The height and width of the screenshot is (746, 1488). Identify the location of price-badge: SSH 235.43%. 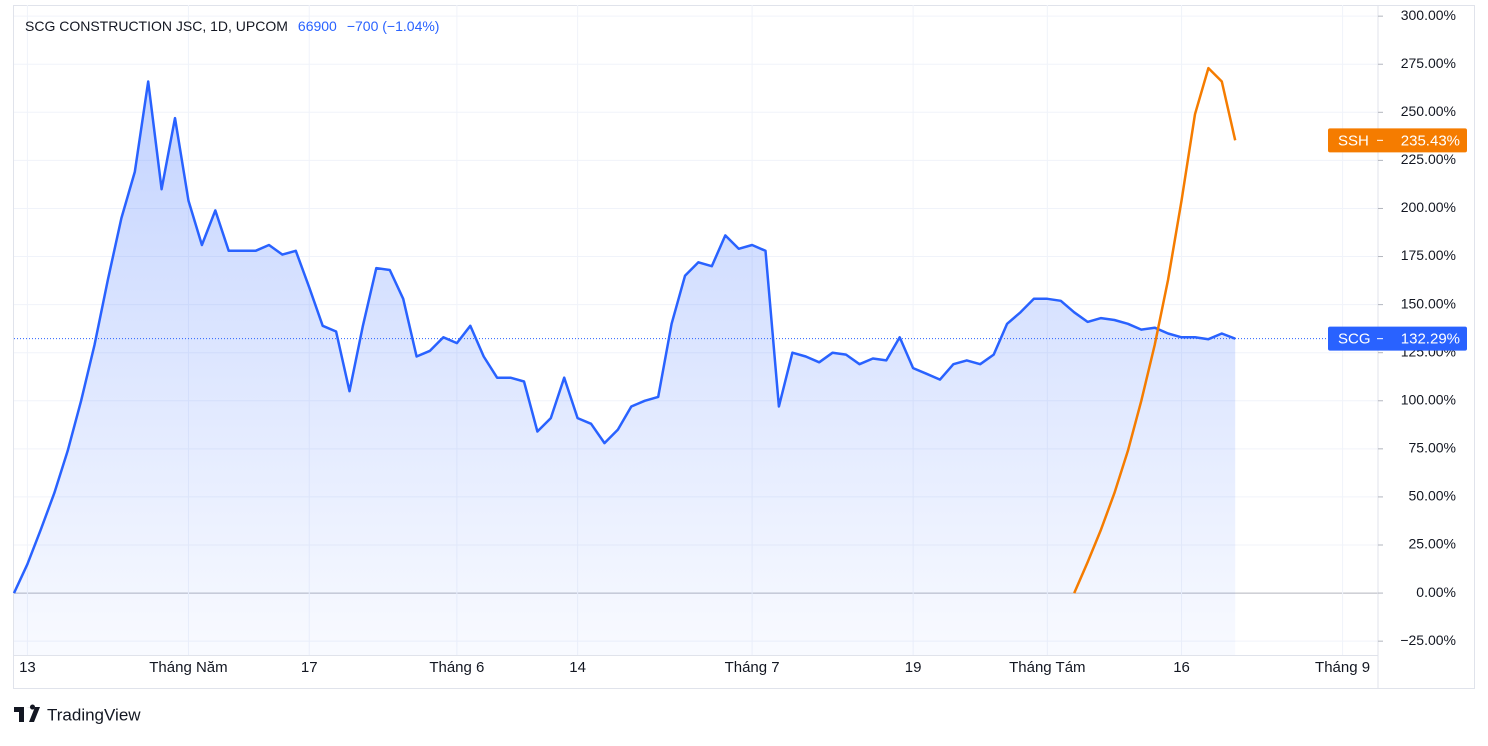
(1397, 140).